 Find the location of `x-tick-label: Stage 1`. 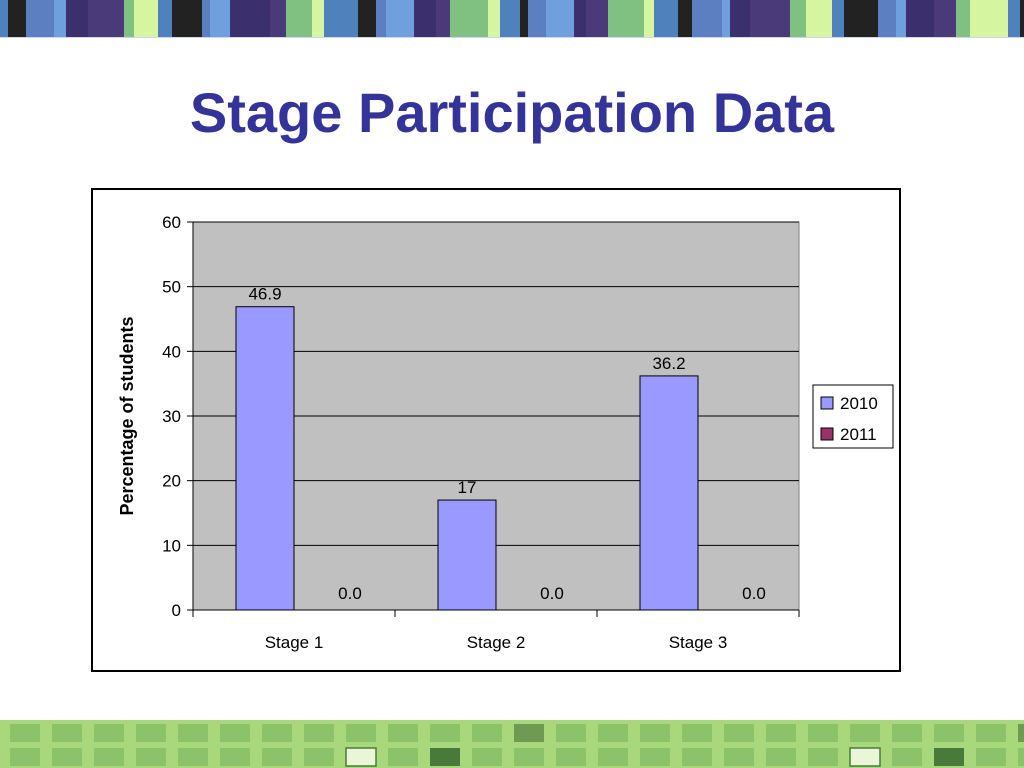

x-tick-label: Stage 1 is located at coordinates (294, 642).